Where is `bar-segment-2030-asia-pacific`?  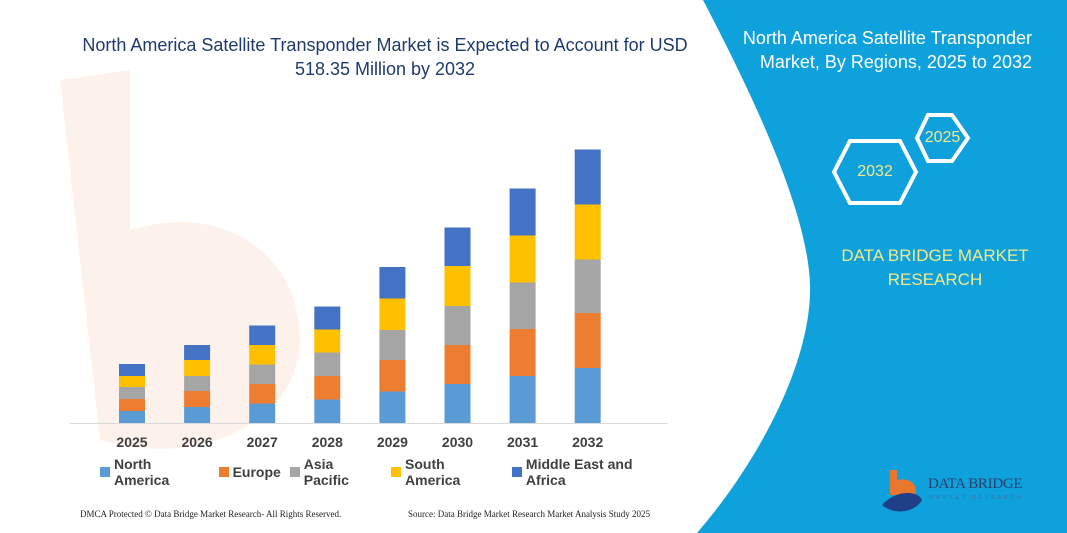 bar-segment-2030-asia-pacific is located at coordinates (457, 325).